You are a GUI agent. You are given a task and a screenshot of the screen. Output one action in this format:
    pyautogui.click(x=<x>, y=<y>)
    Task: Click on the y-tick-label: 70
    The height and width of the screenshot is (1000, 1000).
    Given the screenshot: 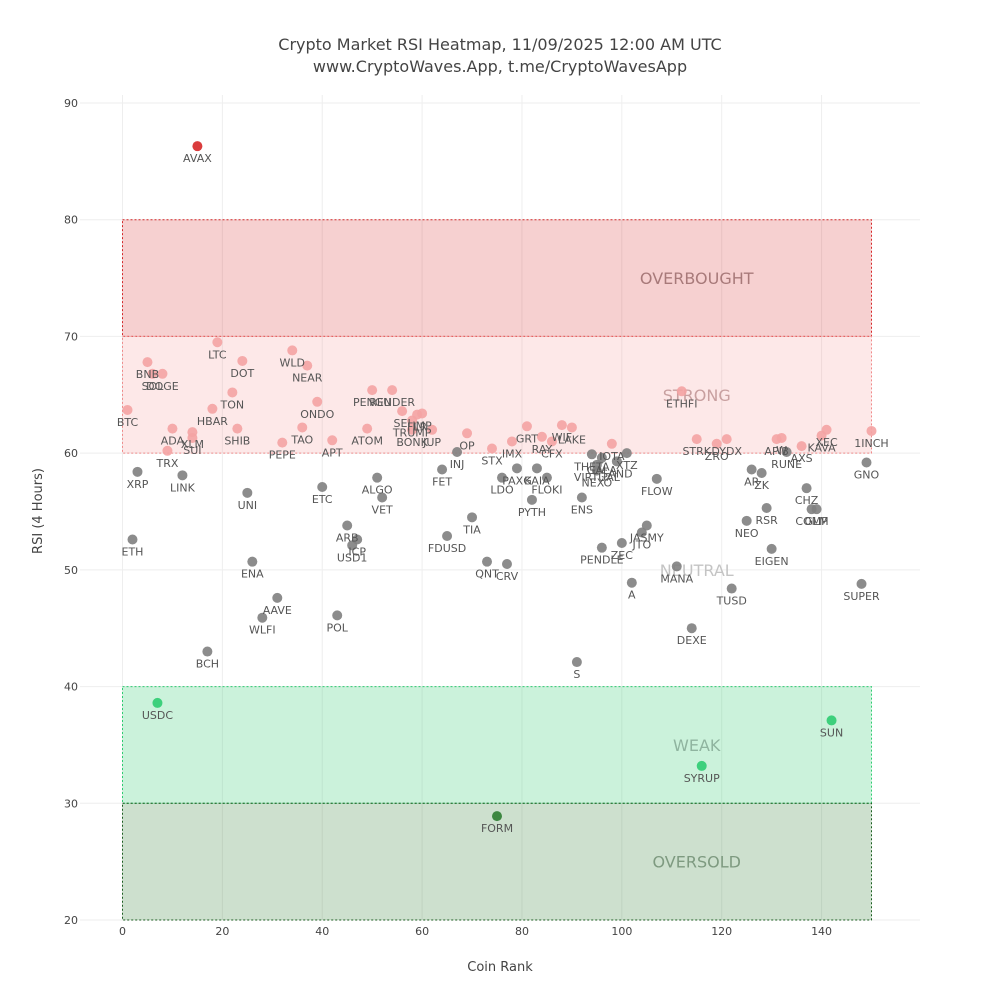 What is the action you would take?
    pyautogui.click(x=71, y=336)
    